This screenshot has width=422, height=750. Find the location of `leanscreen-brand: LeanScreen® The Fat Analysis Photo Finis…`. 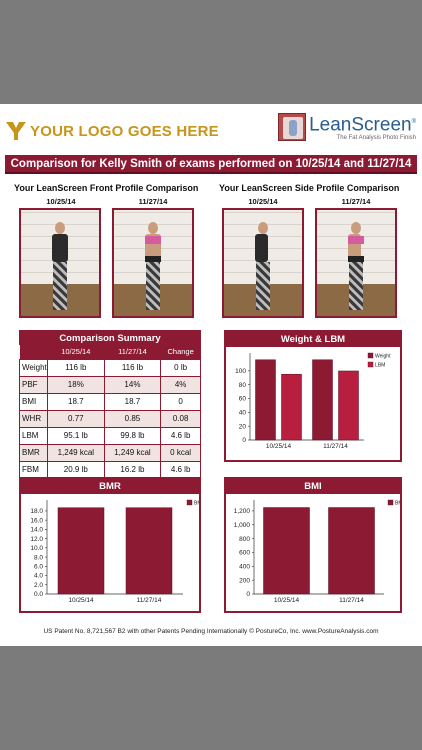

leanscreen-brand: LeanScreen® The Fat Analysis Photo Finis… is located at coordinates (347, 127).